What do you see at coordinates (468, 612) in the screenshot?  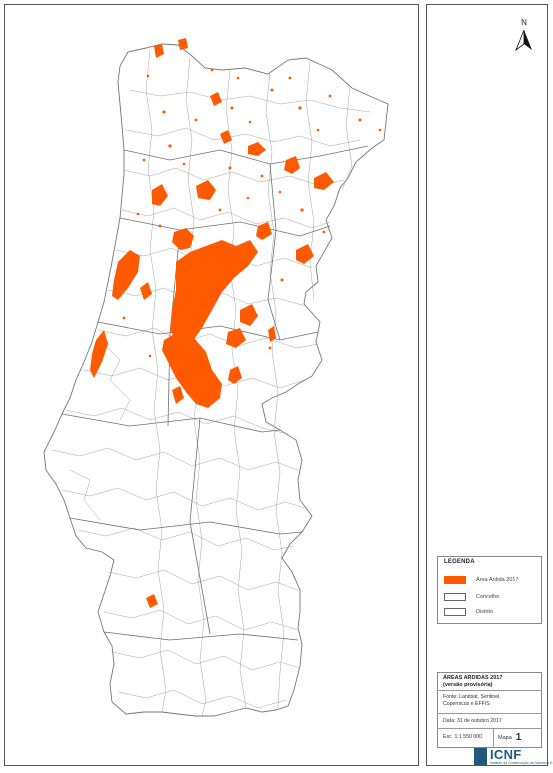 I see `legend-item-distrito: Distrito` at bounding box center [468, 612].